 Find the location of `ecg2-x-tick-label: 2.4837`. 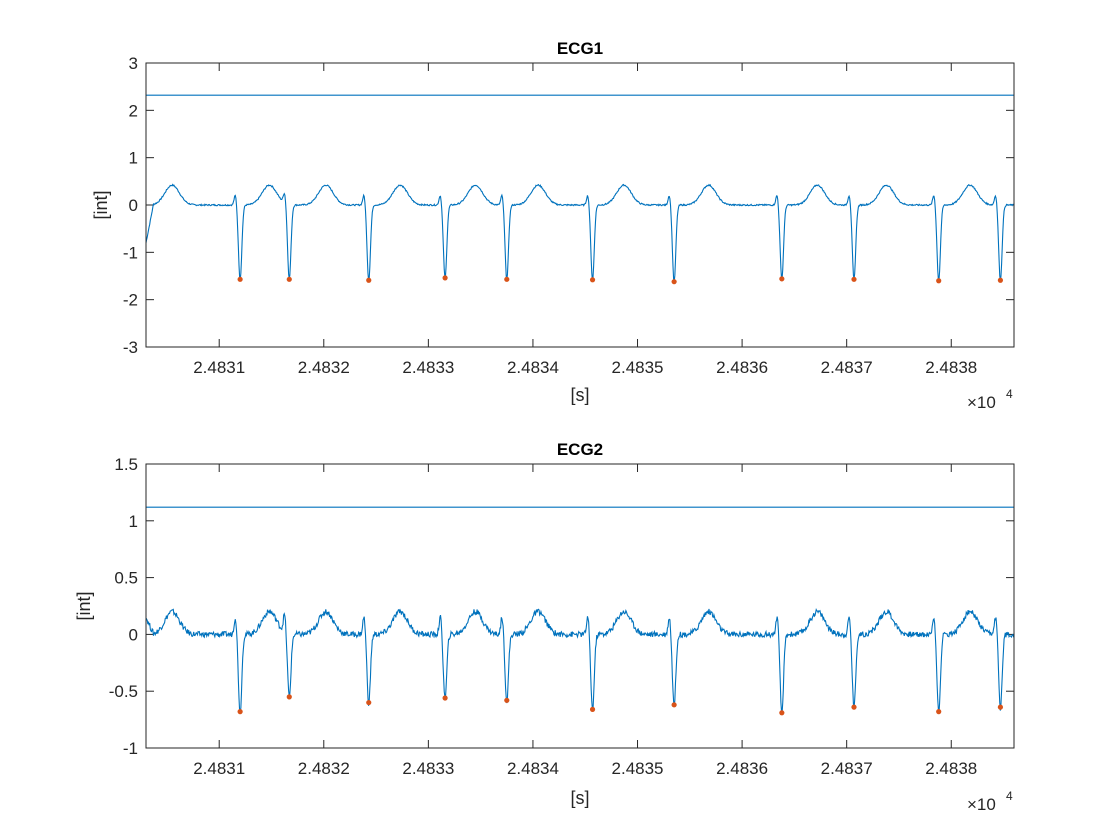

ecg2-x-tick-label: 2.4837 is located at coordinates (847, 768).